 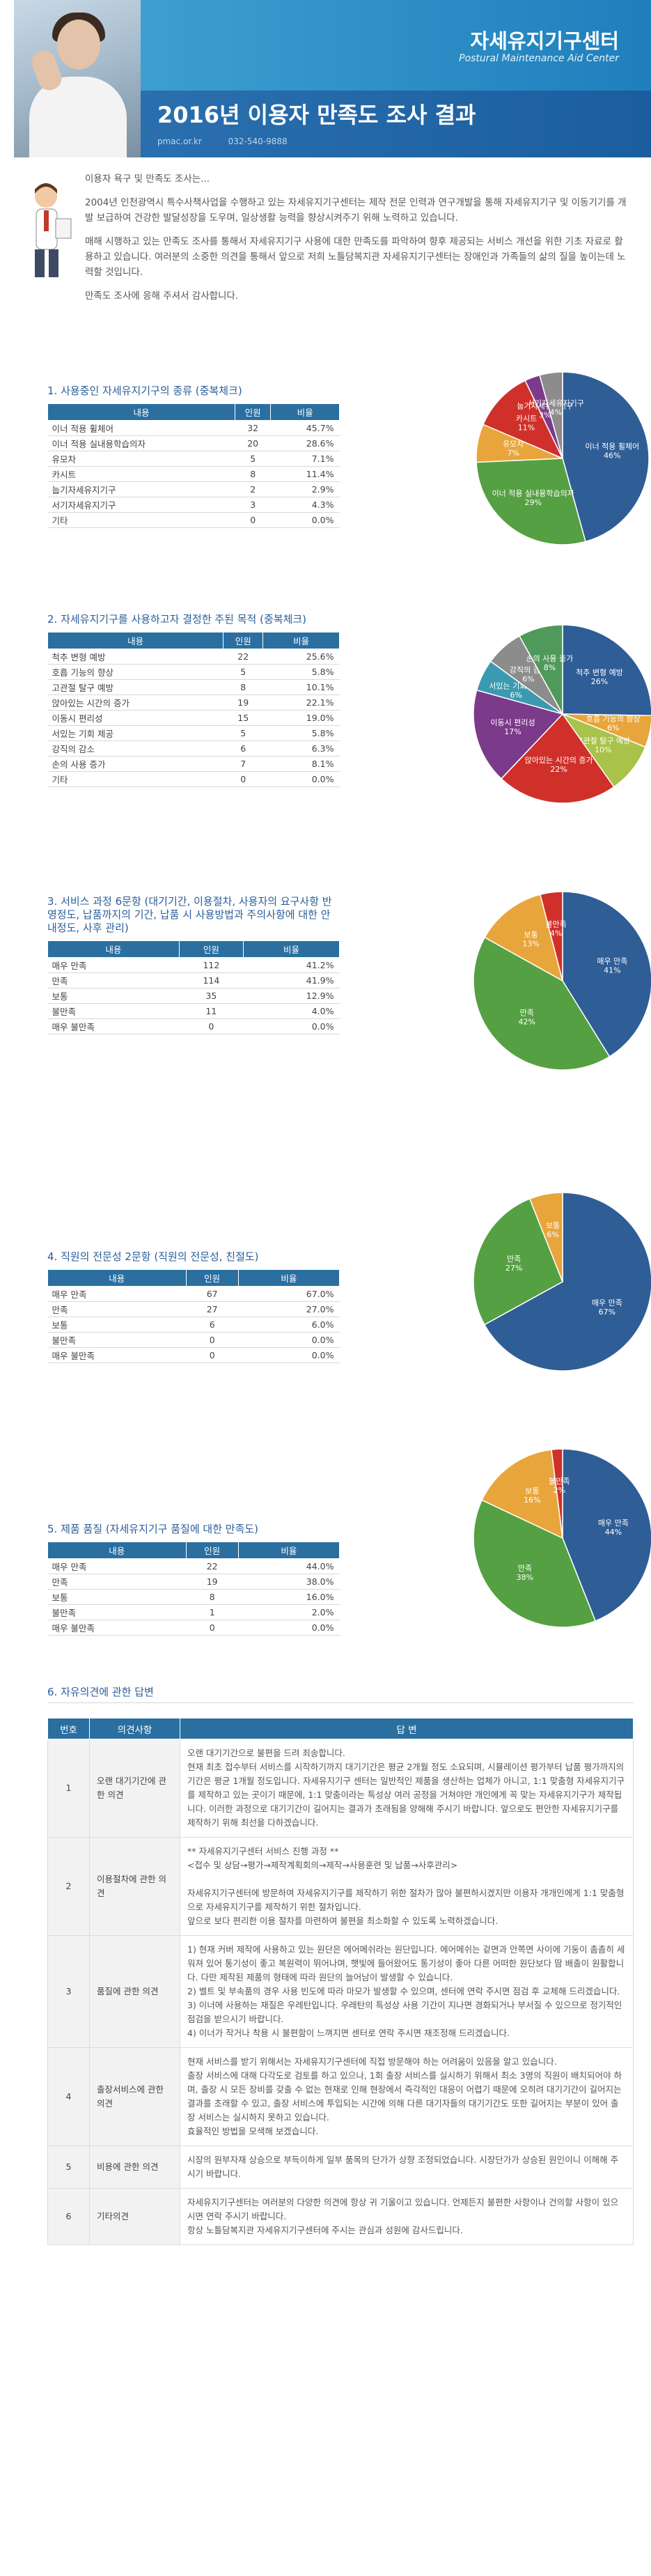 What do you see at coordinates (193, 428) in the screenshot?
I see `table-row: 이너 적용 휠체어 32 45.7%` at bounding box center [193, 428].